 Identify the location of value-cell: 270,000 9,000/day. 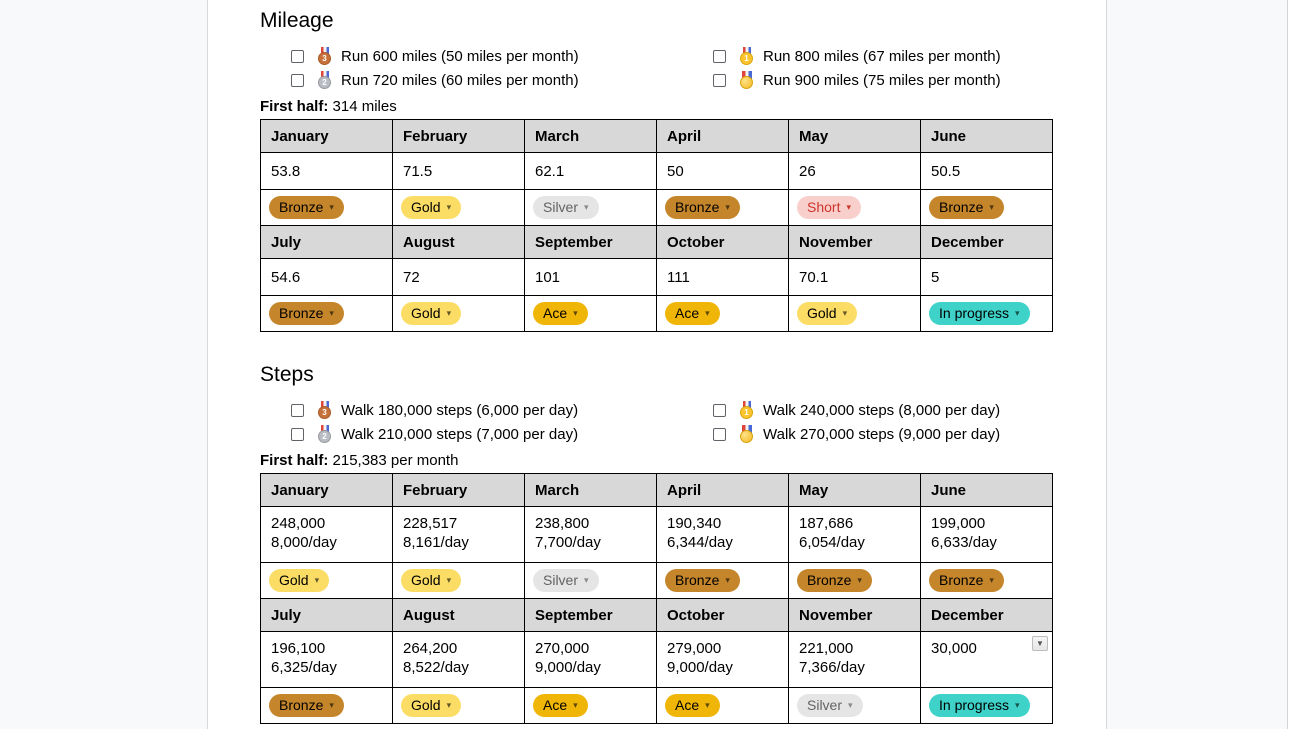
(590, 659).